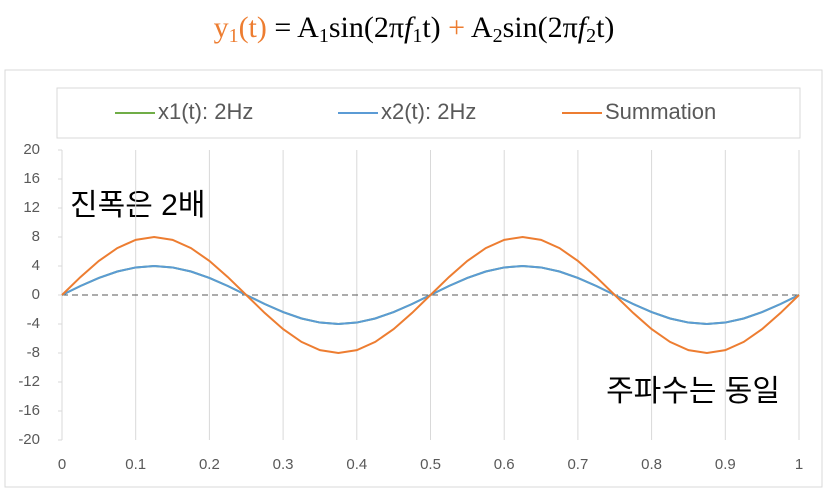  I want to click on annotation: 주파수는 동일, so click(693, 391).